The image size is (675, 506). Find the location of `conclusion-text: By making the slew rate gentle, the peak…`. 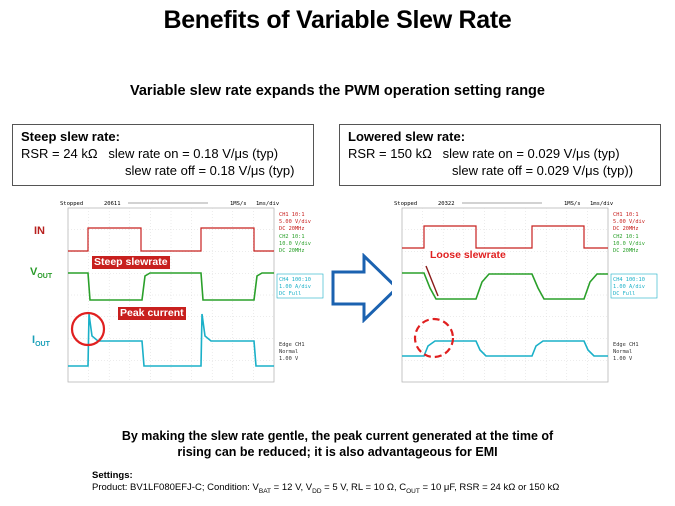

conclusion-text: By making the slew rate gentle, the peak… is located at coordinates (337, 444).